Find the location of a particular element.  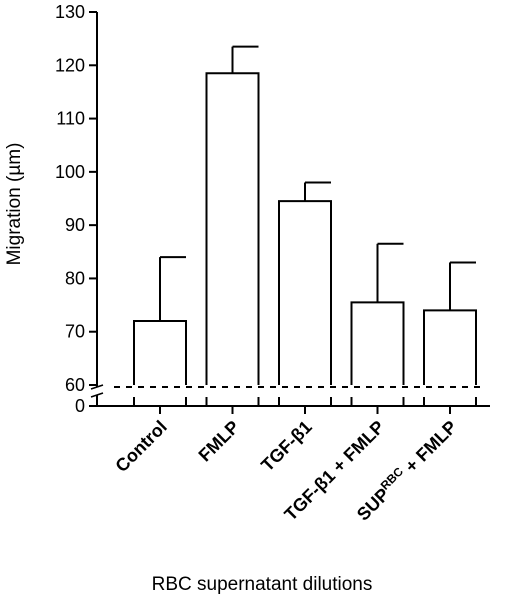

category-label: Control is located at coordinates (140, 446).